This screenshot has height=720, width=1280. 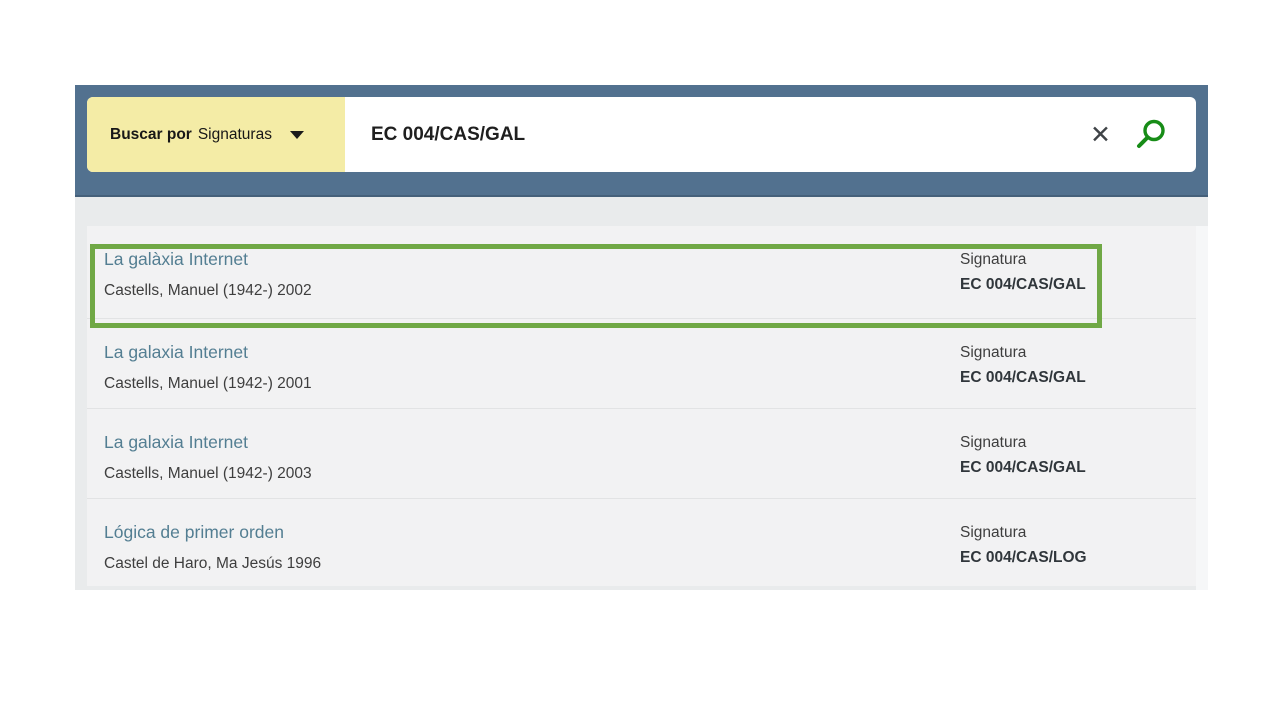 I want to click on result-author: Castells, Manuel (1942-) 2001, so click(x=208, y=383).